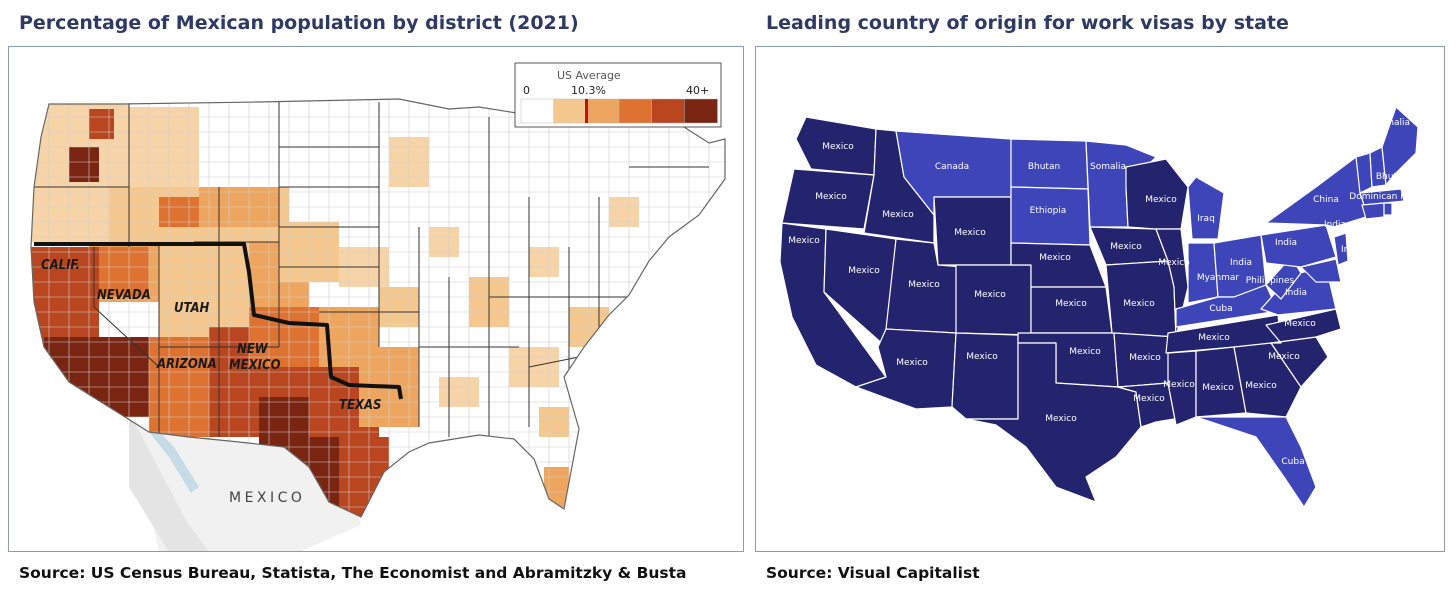 The height and width of the screenshot is (593, 1456). What do you see at coordinates (588, 90) in the screenshot?
I see `legend-average-label: 10.3%` at bounding box center [588, 90].